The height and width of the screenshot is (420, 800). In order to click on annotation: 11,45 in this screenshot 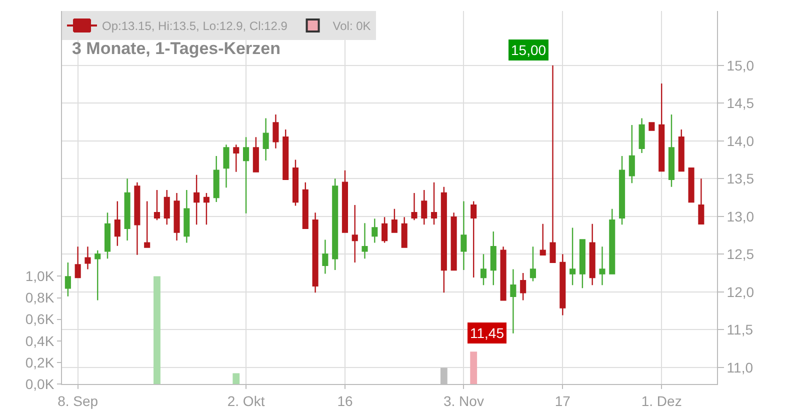, I will do `click(487, 333)`.